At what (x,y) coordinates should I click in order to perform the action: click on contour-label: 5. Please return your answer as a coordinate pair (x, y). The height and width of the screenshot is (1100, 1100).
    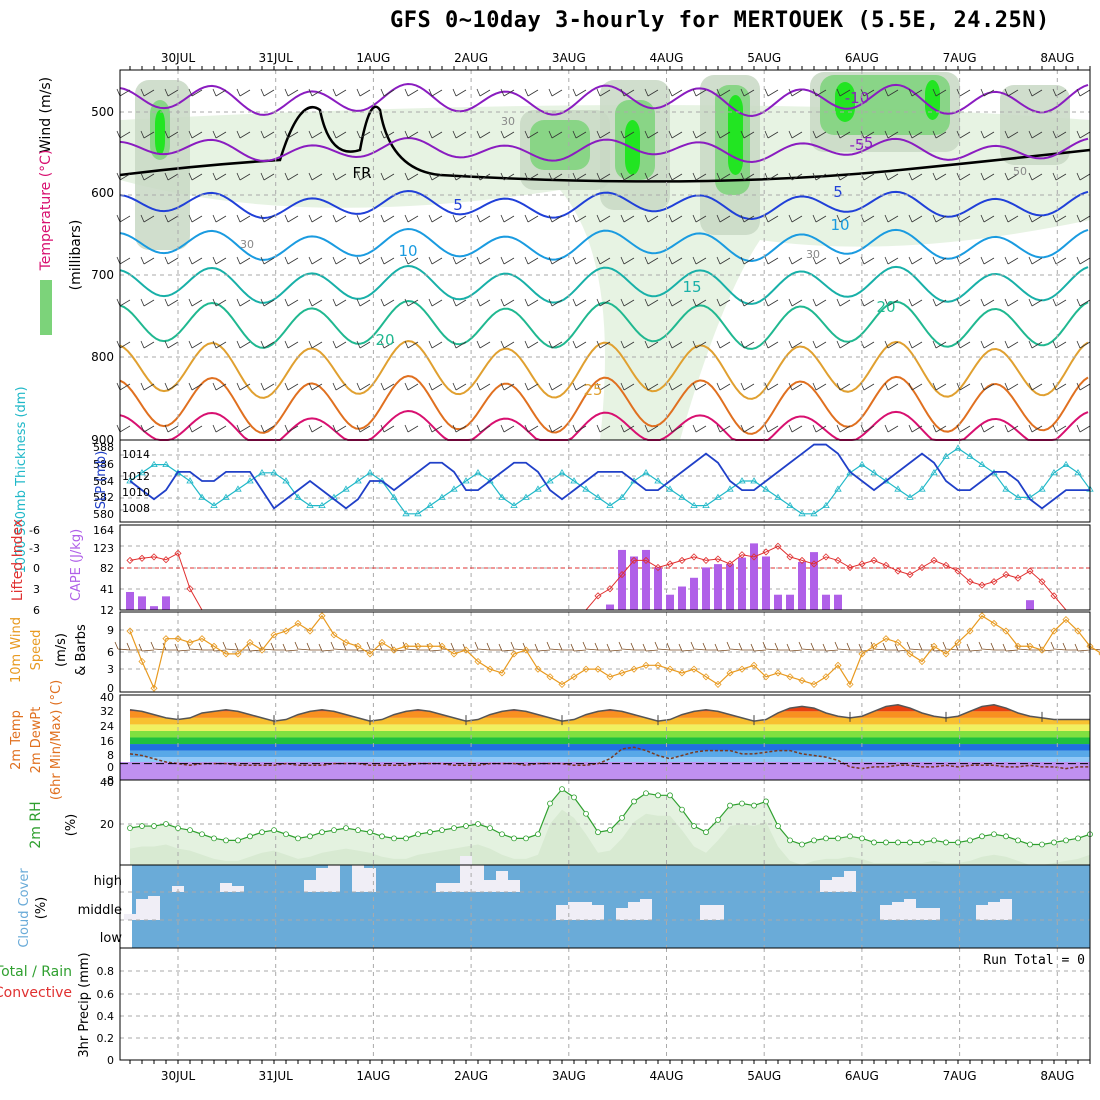
    Looking at the image, I should click on (458, 205).